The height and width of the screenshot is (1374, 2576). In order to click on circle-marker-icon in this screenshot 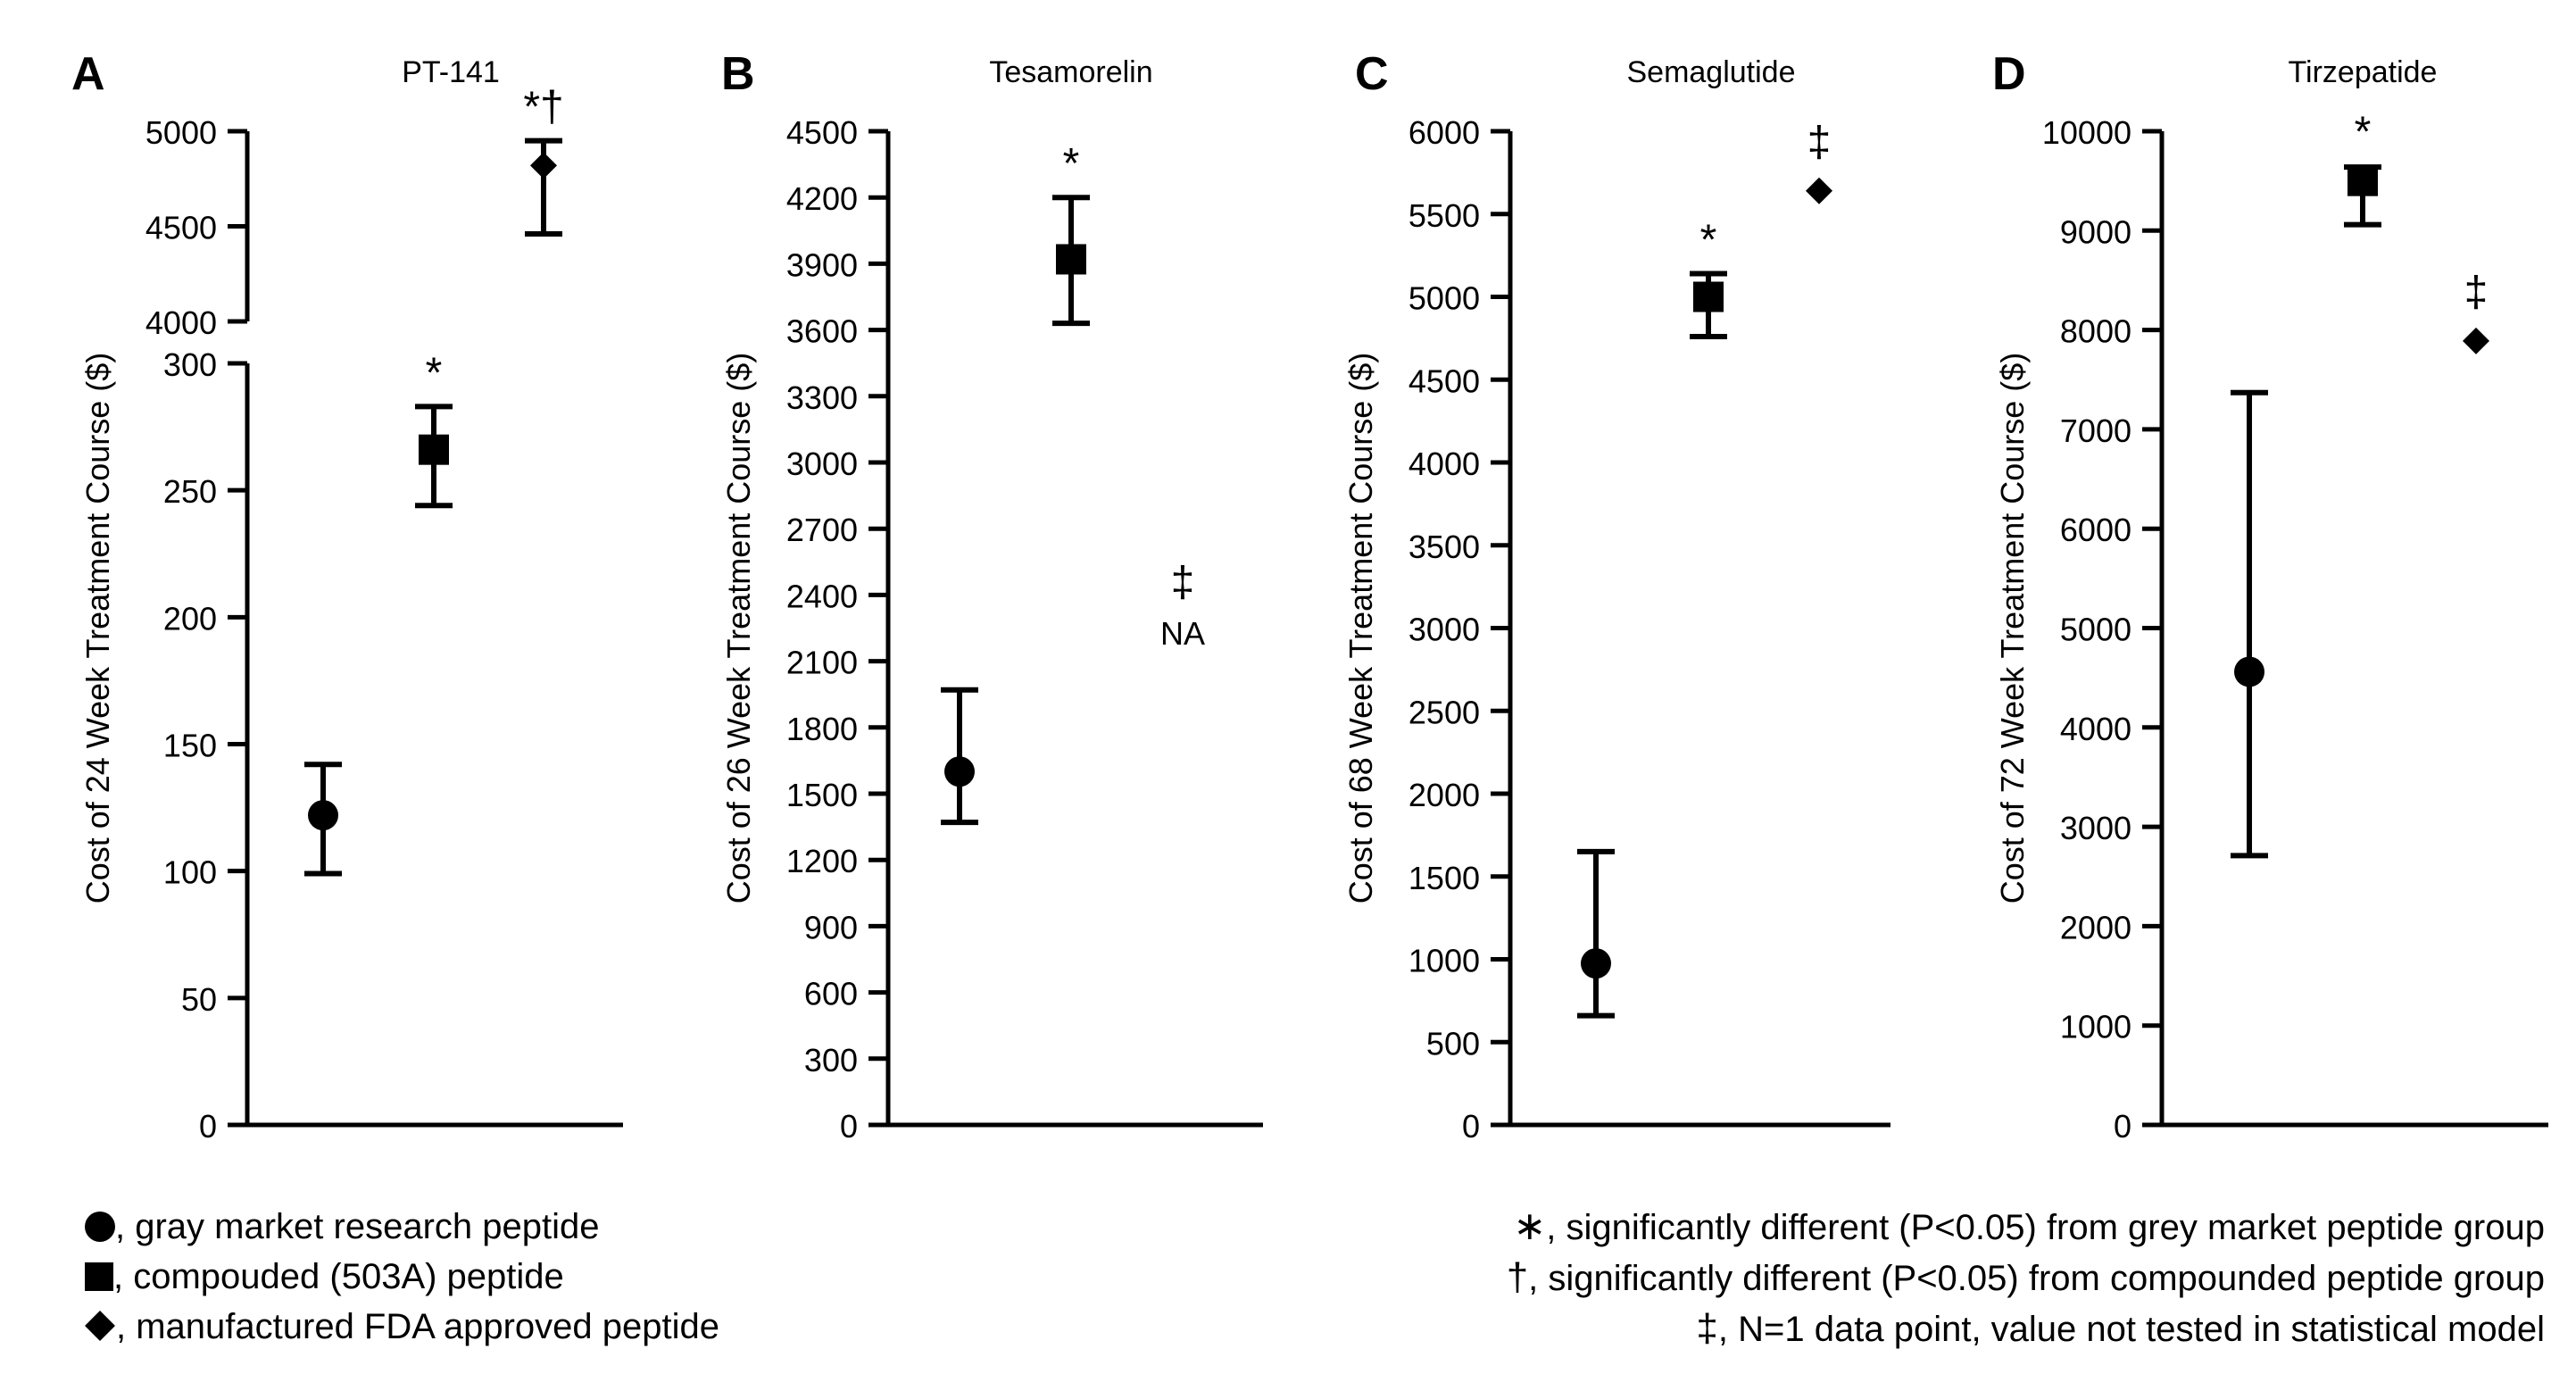, I will do `click(100, 1227)`.